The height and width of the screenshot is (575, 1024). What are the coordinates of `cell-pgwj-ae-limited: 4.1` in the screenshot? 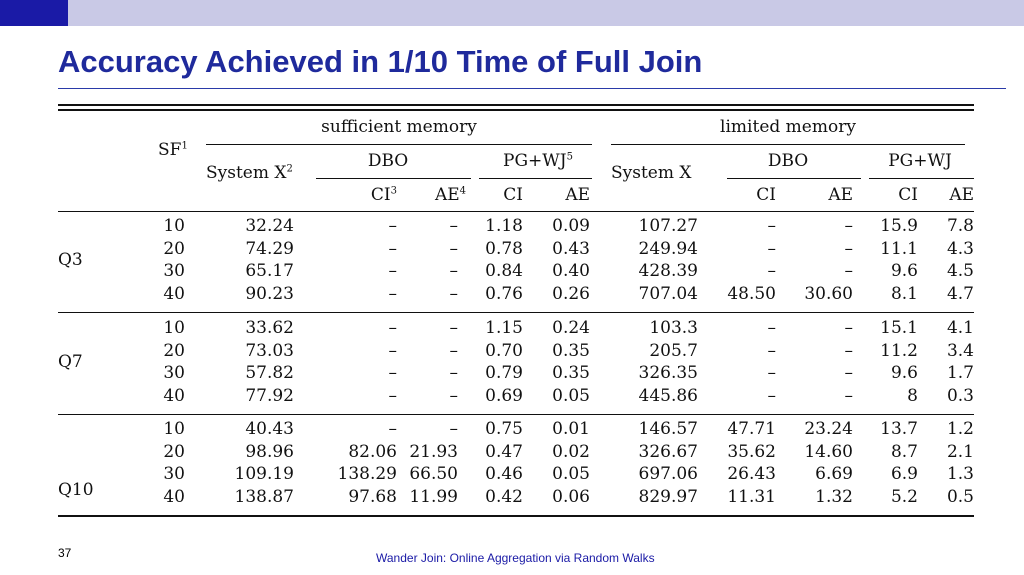 It's located at (960, 328).